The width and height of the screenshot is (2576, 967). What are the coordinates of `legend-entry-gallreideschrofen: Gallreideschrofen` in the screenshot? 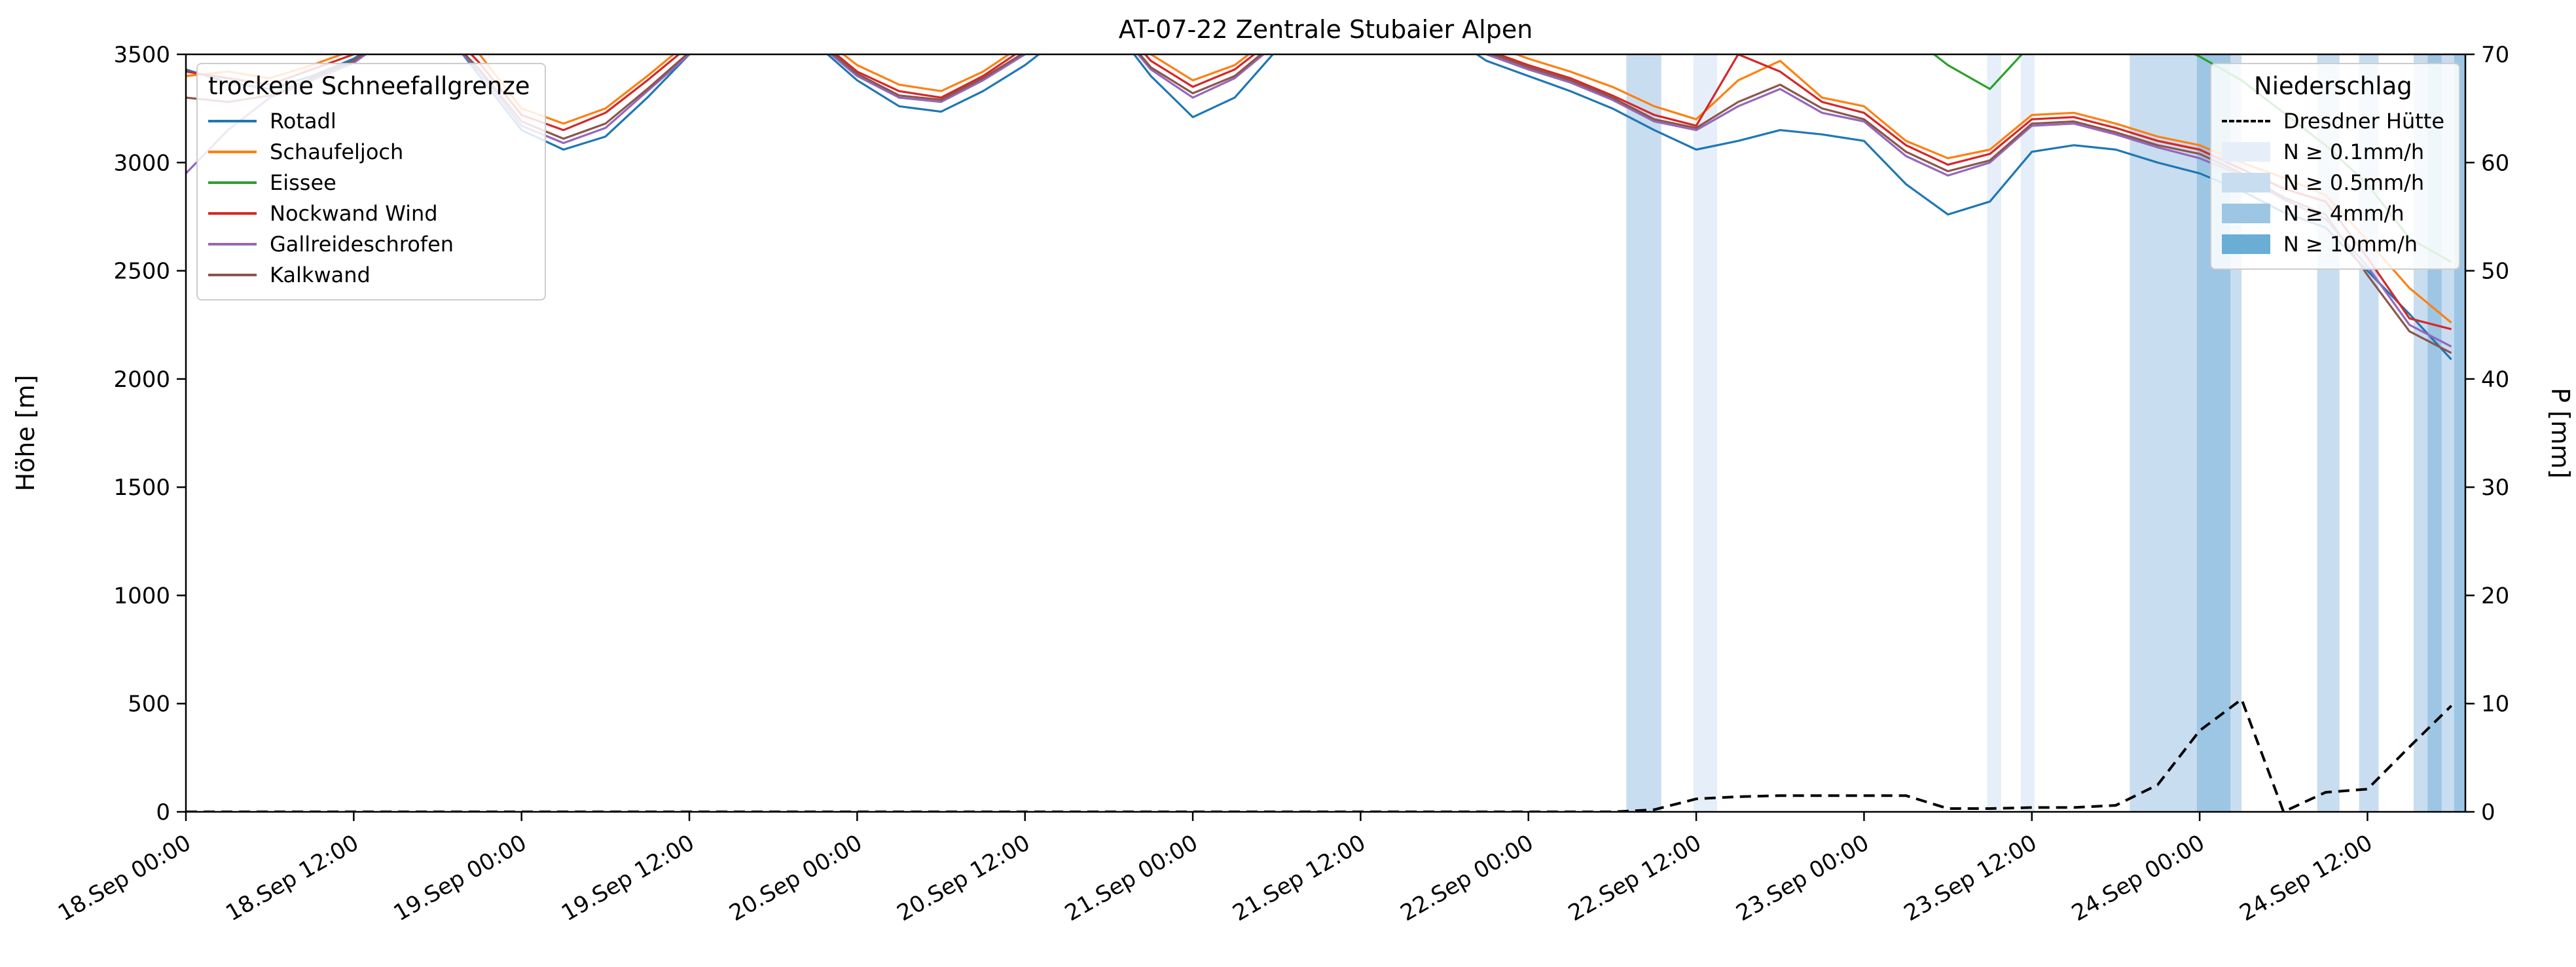 It's located at (369, 243).